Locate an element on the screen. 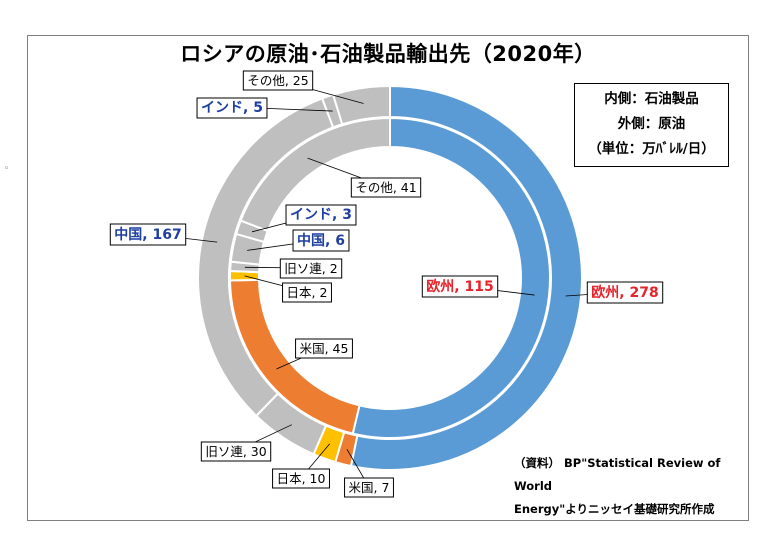 This screenshot has width=778, height=538. inner-label-4: 中国, 6 is located at coordinates (321, 240).